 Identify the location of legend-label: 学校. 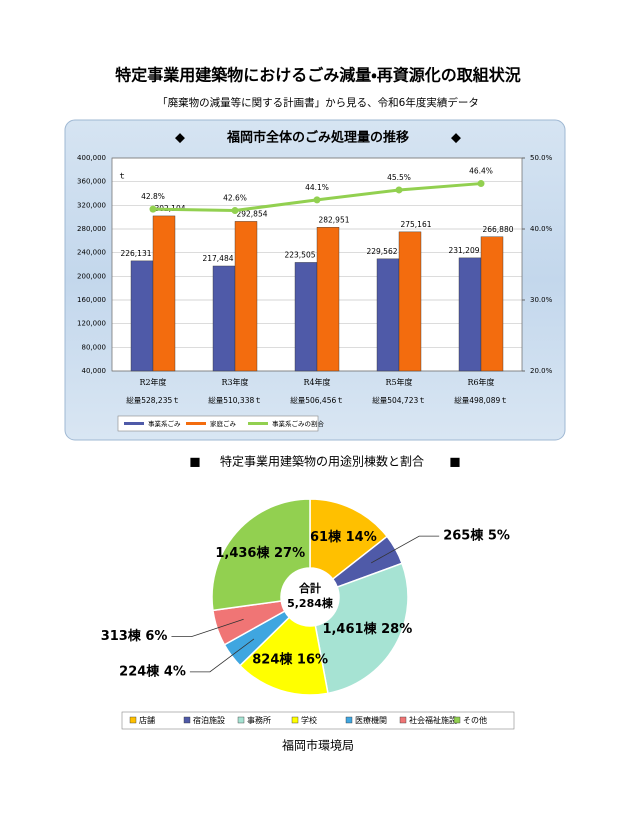
(309, 720).